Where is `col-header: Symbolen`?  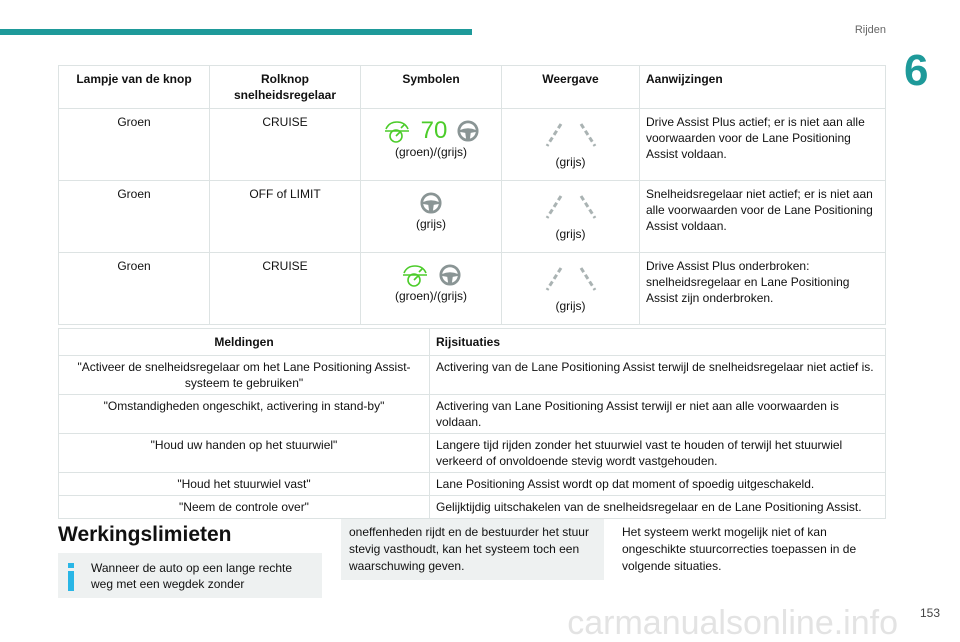 col-header: Symbolen is located at coordinates (431, 87).